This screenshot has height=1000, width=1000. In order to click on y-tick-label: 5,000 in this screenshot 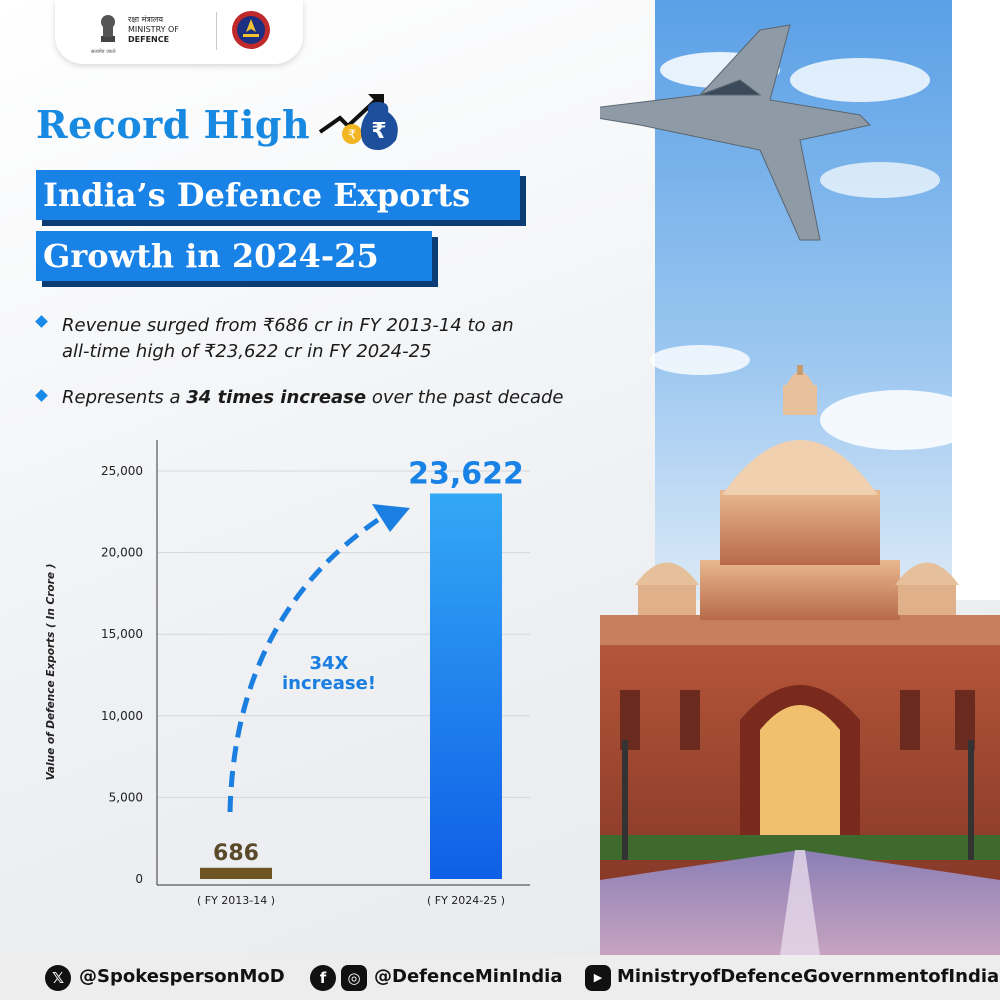, I will do `click(126, 797)`.